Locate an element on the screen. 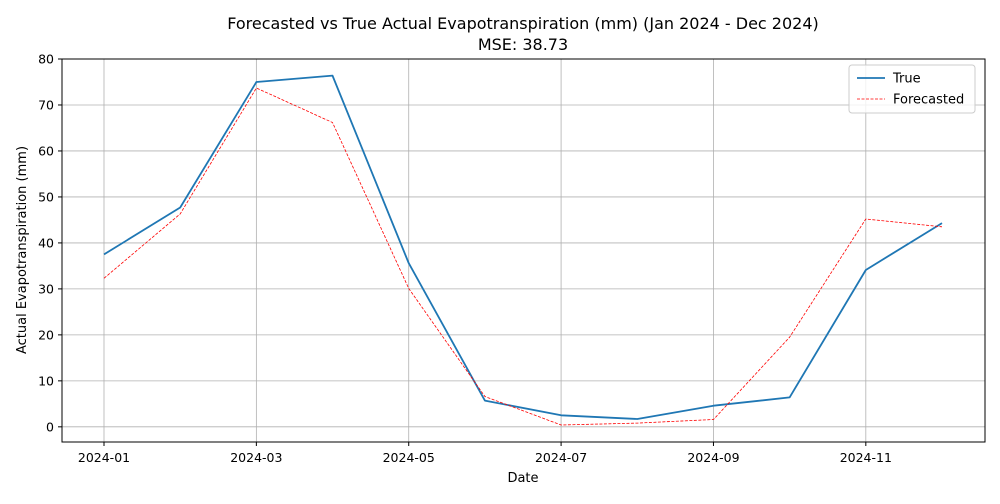 This screenshot has width=1000, height=504. y-tick-label: 20 is located at coordinates (46, 334).